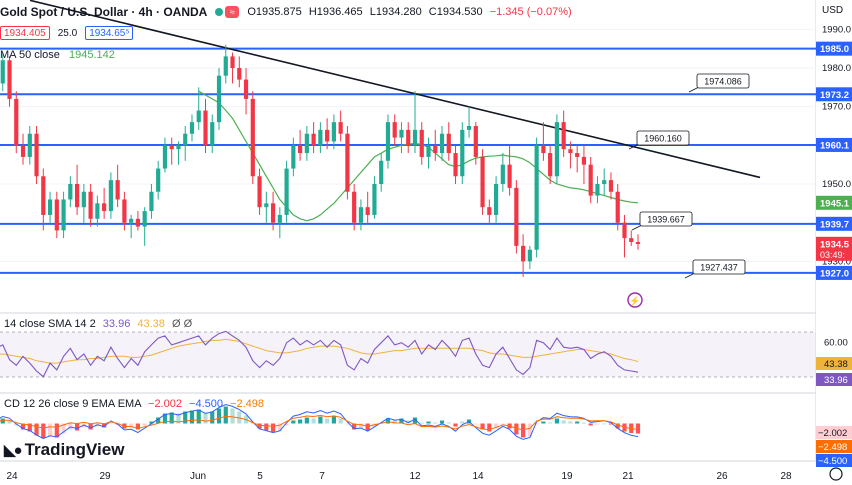 The height and width of the screenshot is (485, 852). What do you see at coordinates (67, 33) in the screenshot?
I see `trade-price-boxes: 1934.405 25.0 1934.65⁵` at bounding box center [67, 33].